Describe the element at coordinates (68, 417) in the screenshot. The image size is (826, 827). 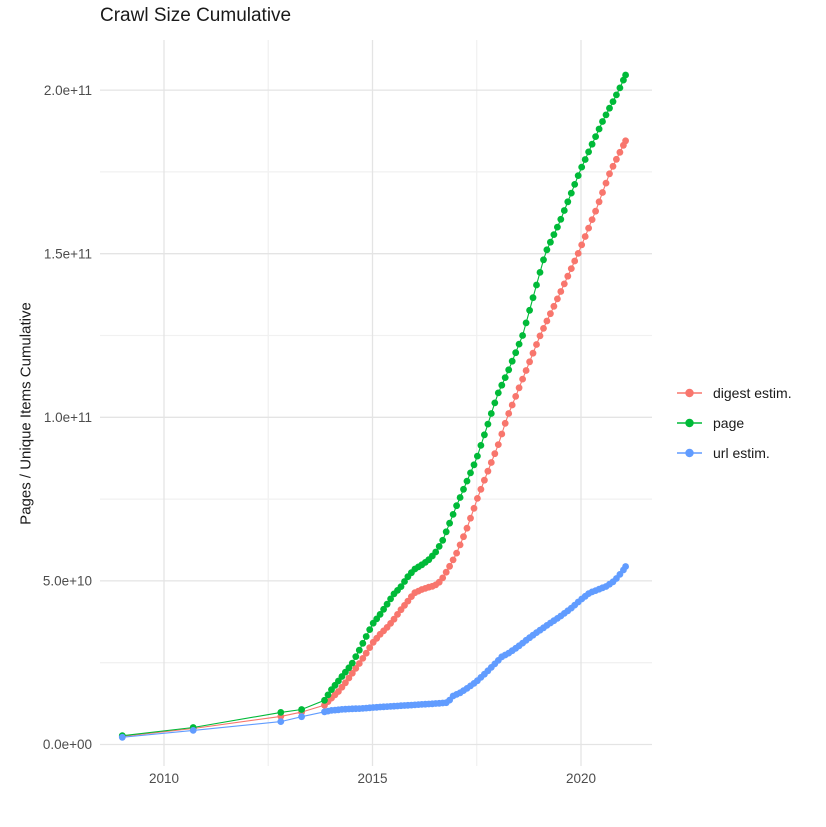
I see `y-tick-label: 1.0e+11` at that location.